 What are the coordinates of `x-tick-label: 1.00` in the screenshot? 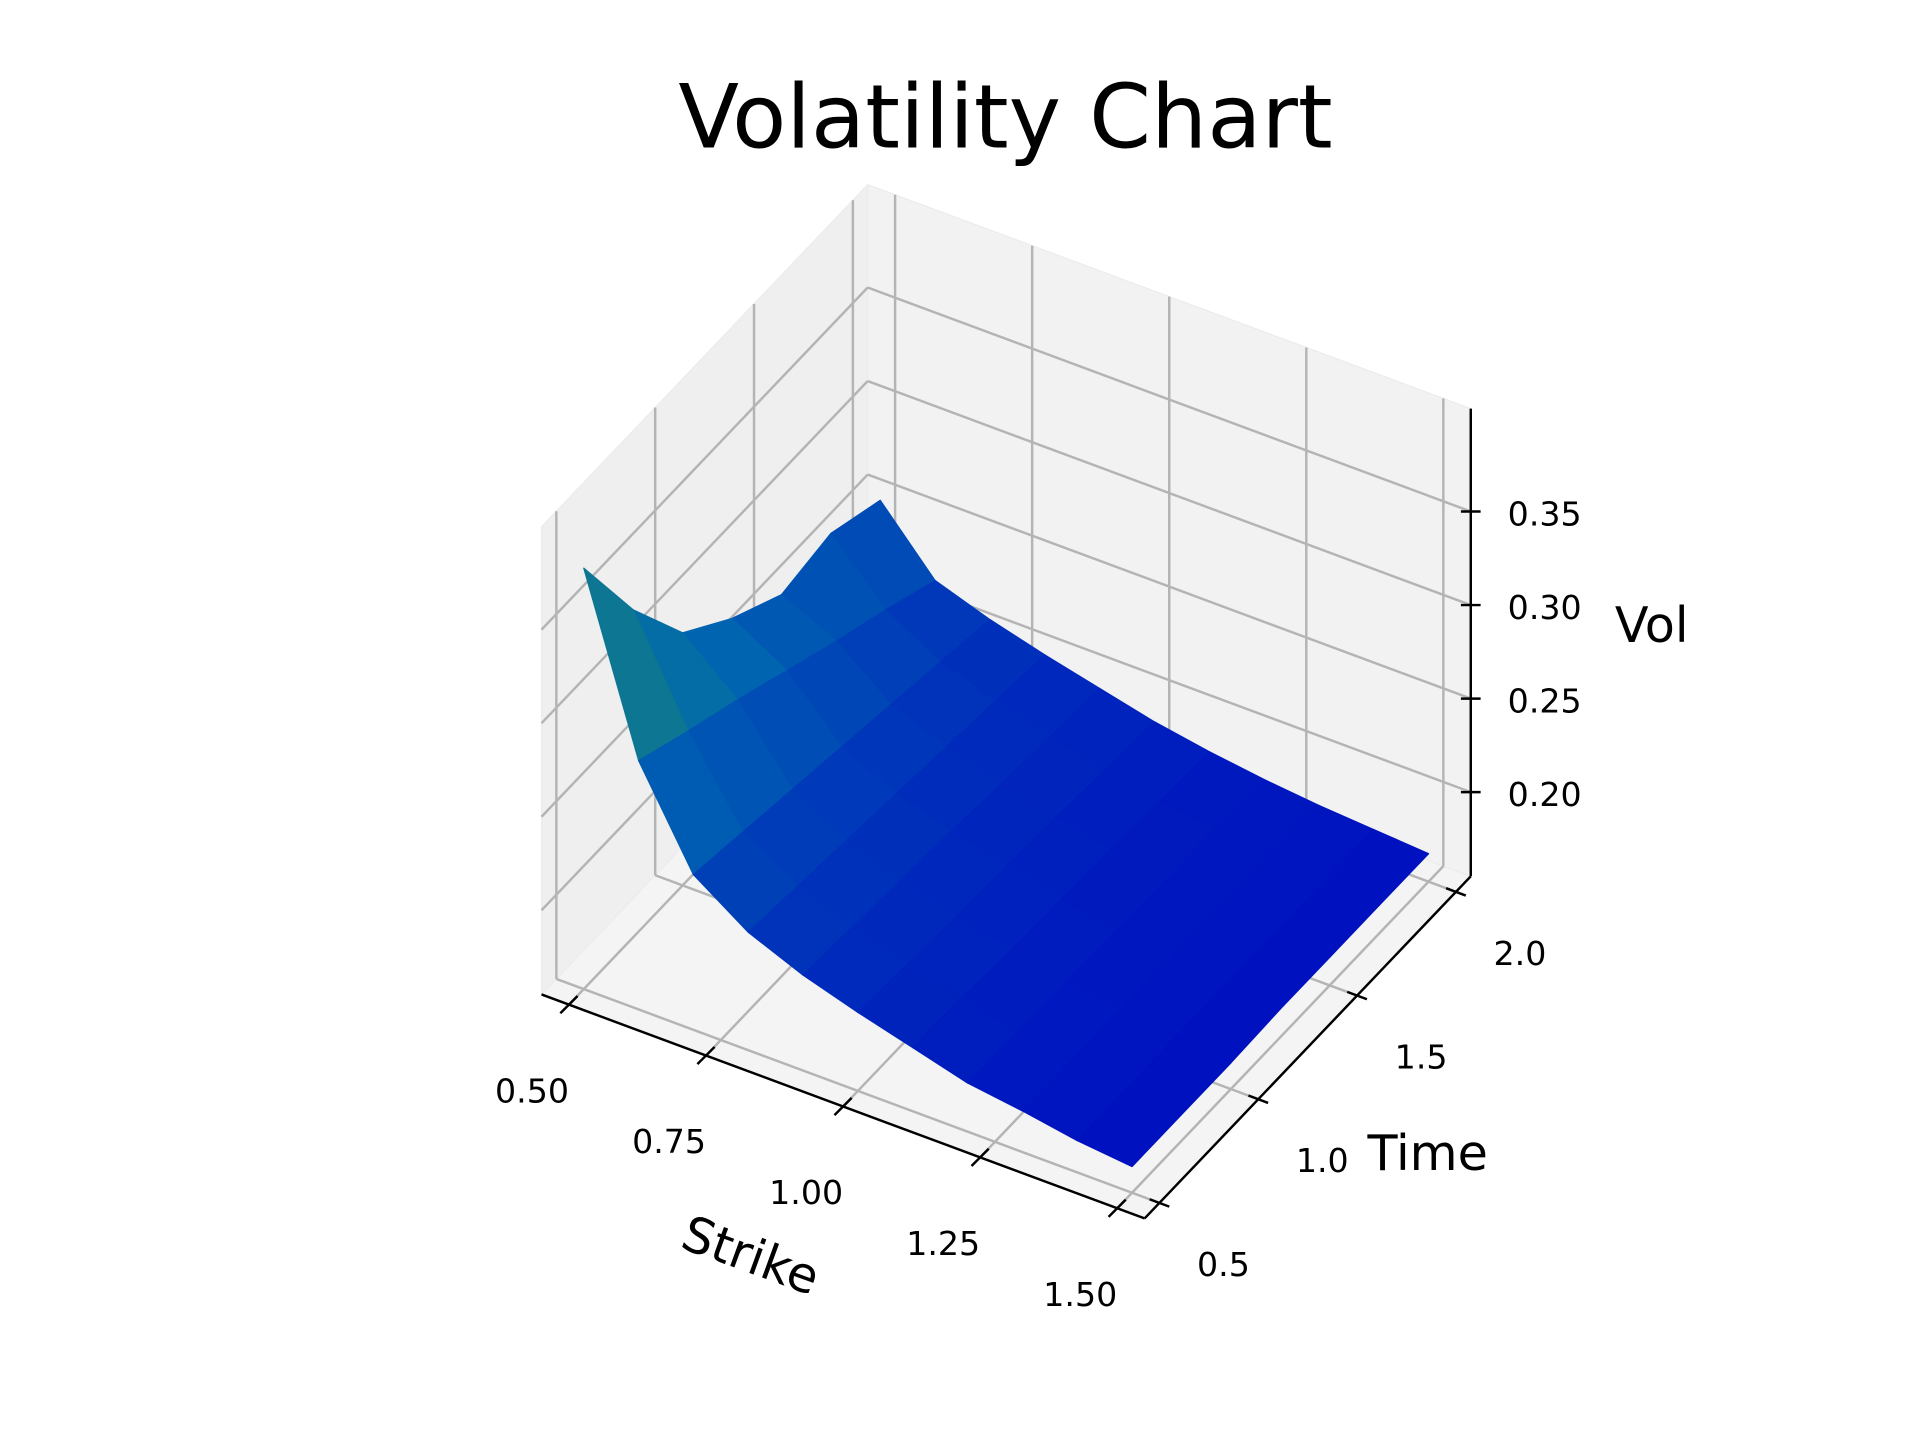 It's located at (806, 1192).